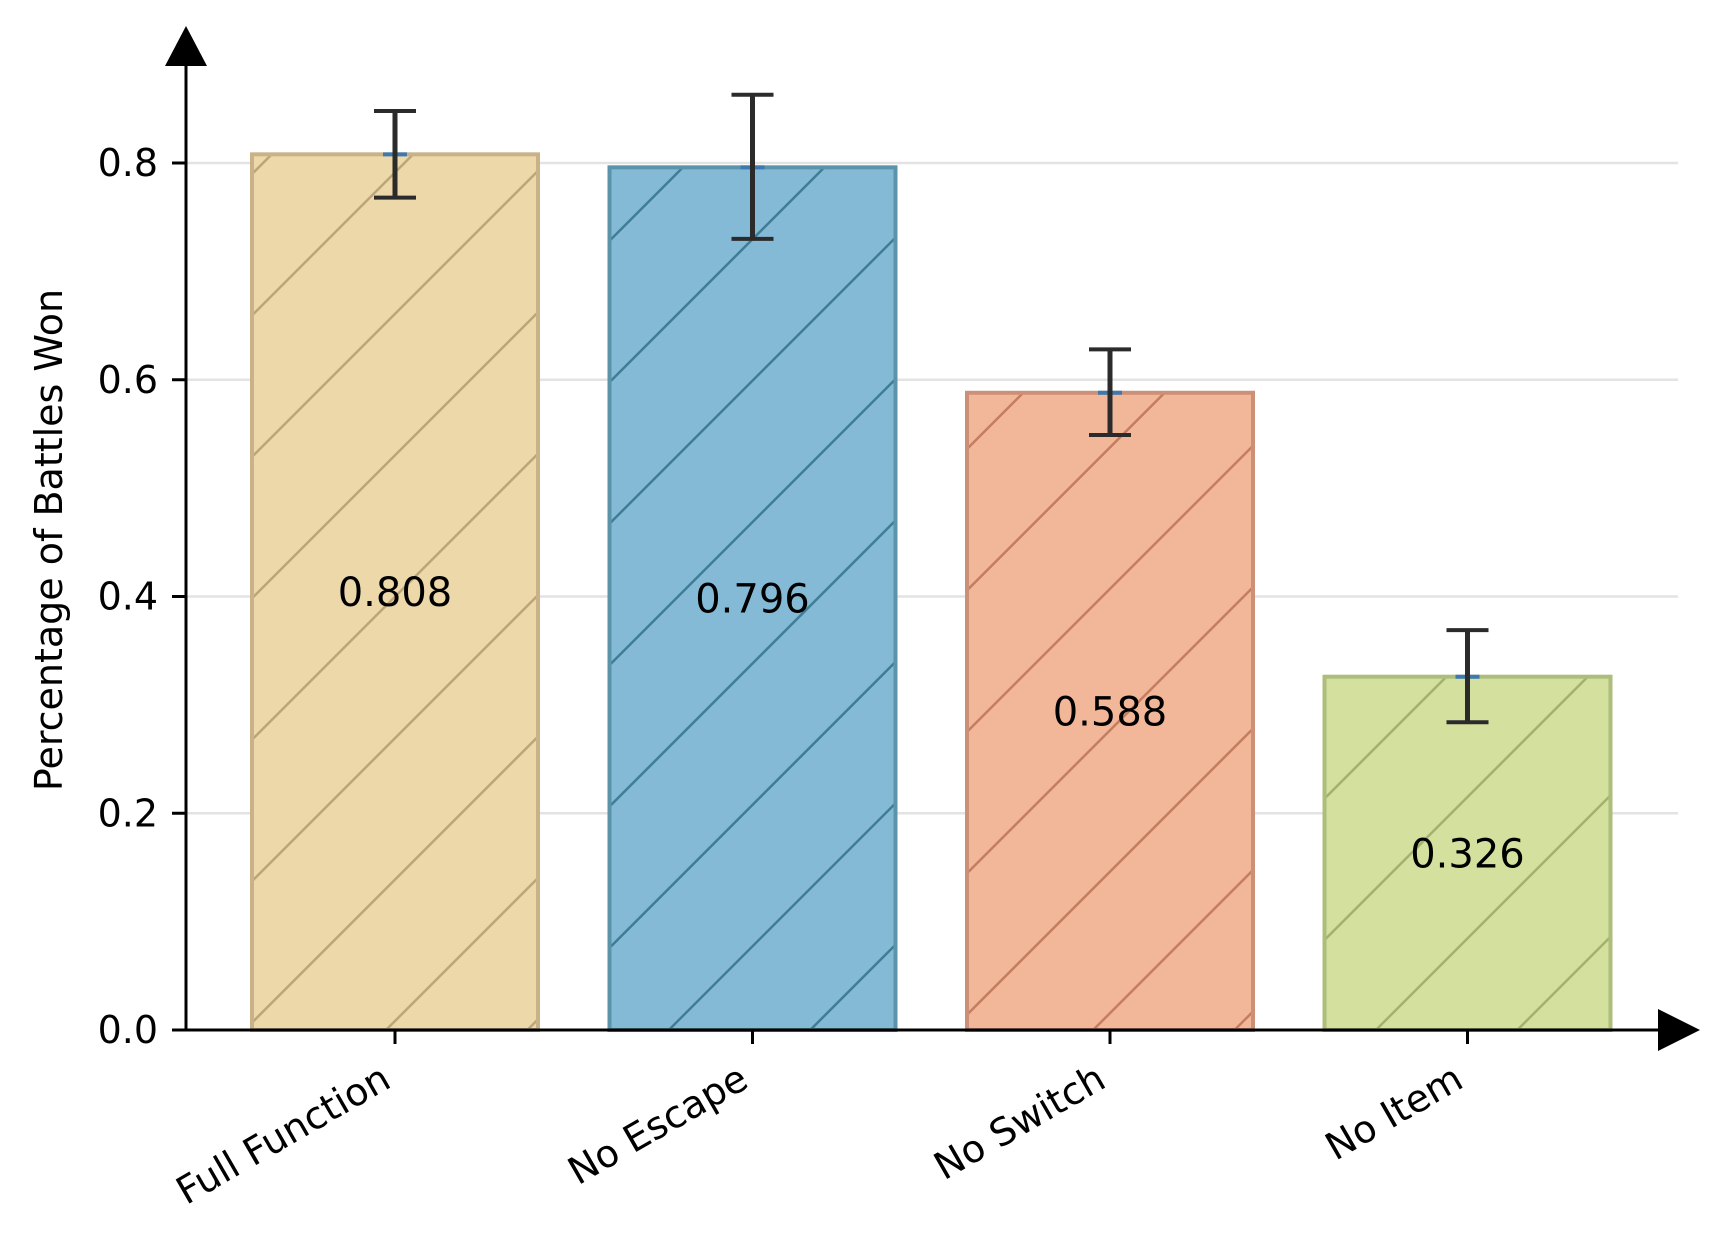 Image resolution: width=1718 pixels, height=1252 pixels. What do you see at coordinates (752, 600) in the screenshot?
I see `bar-value-label: 0.796` at bounding box center [752, 600].